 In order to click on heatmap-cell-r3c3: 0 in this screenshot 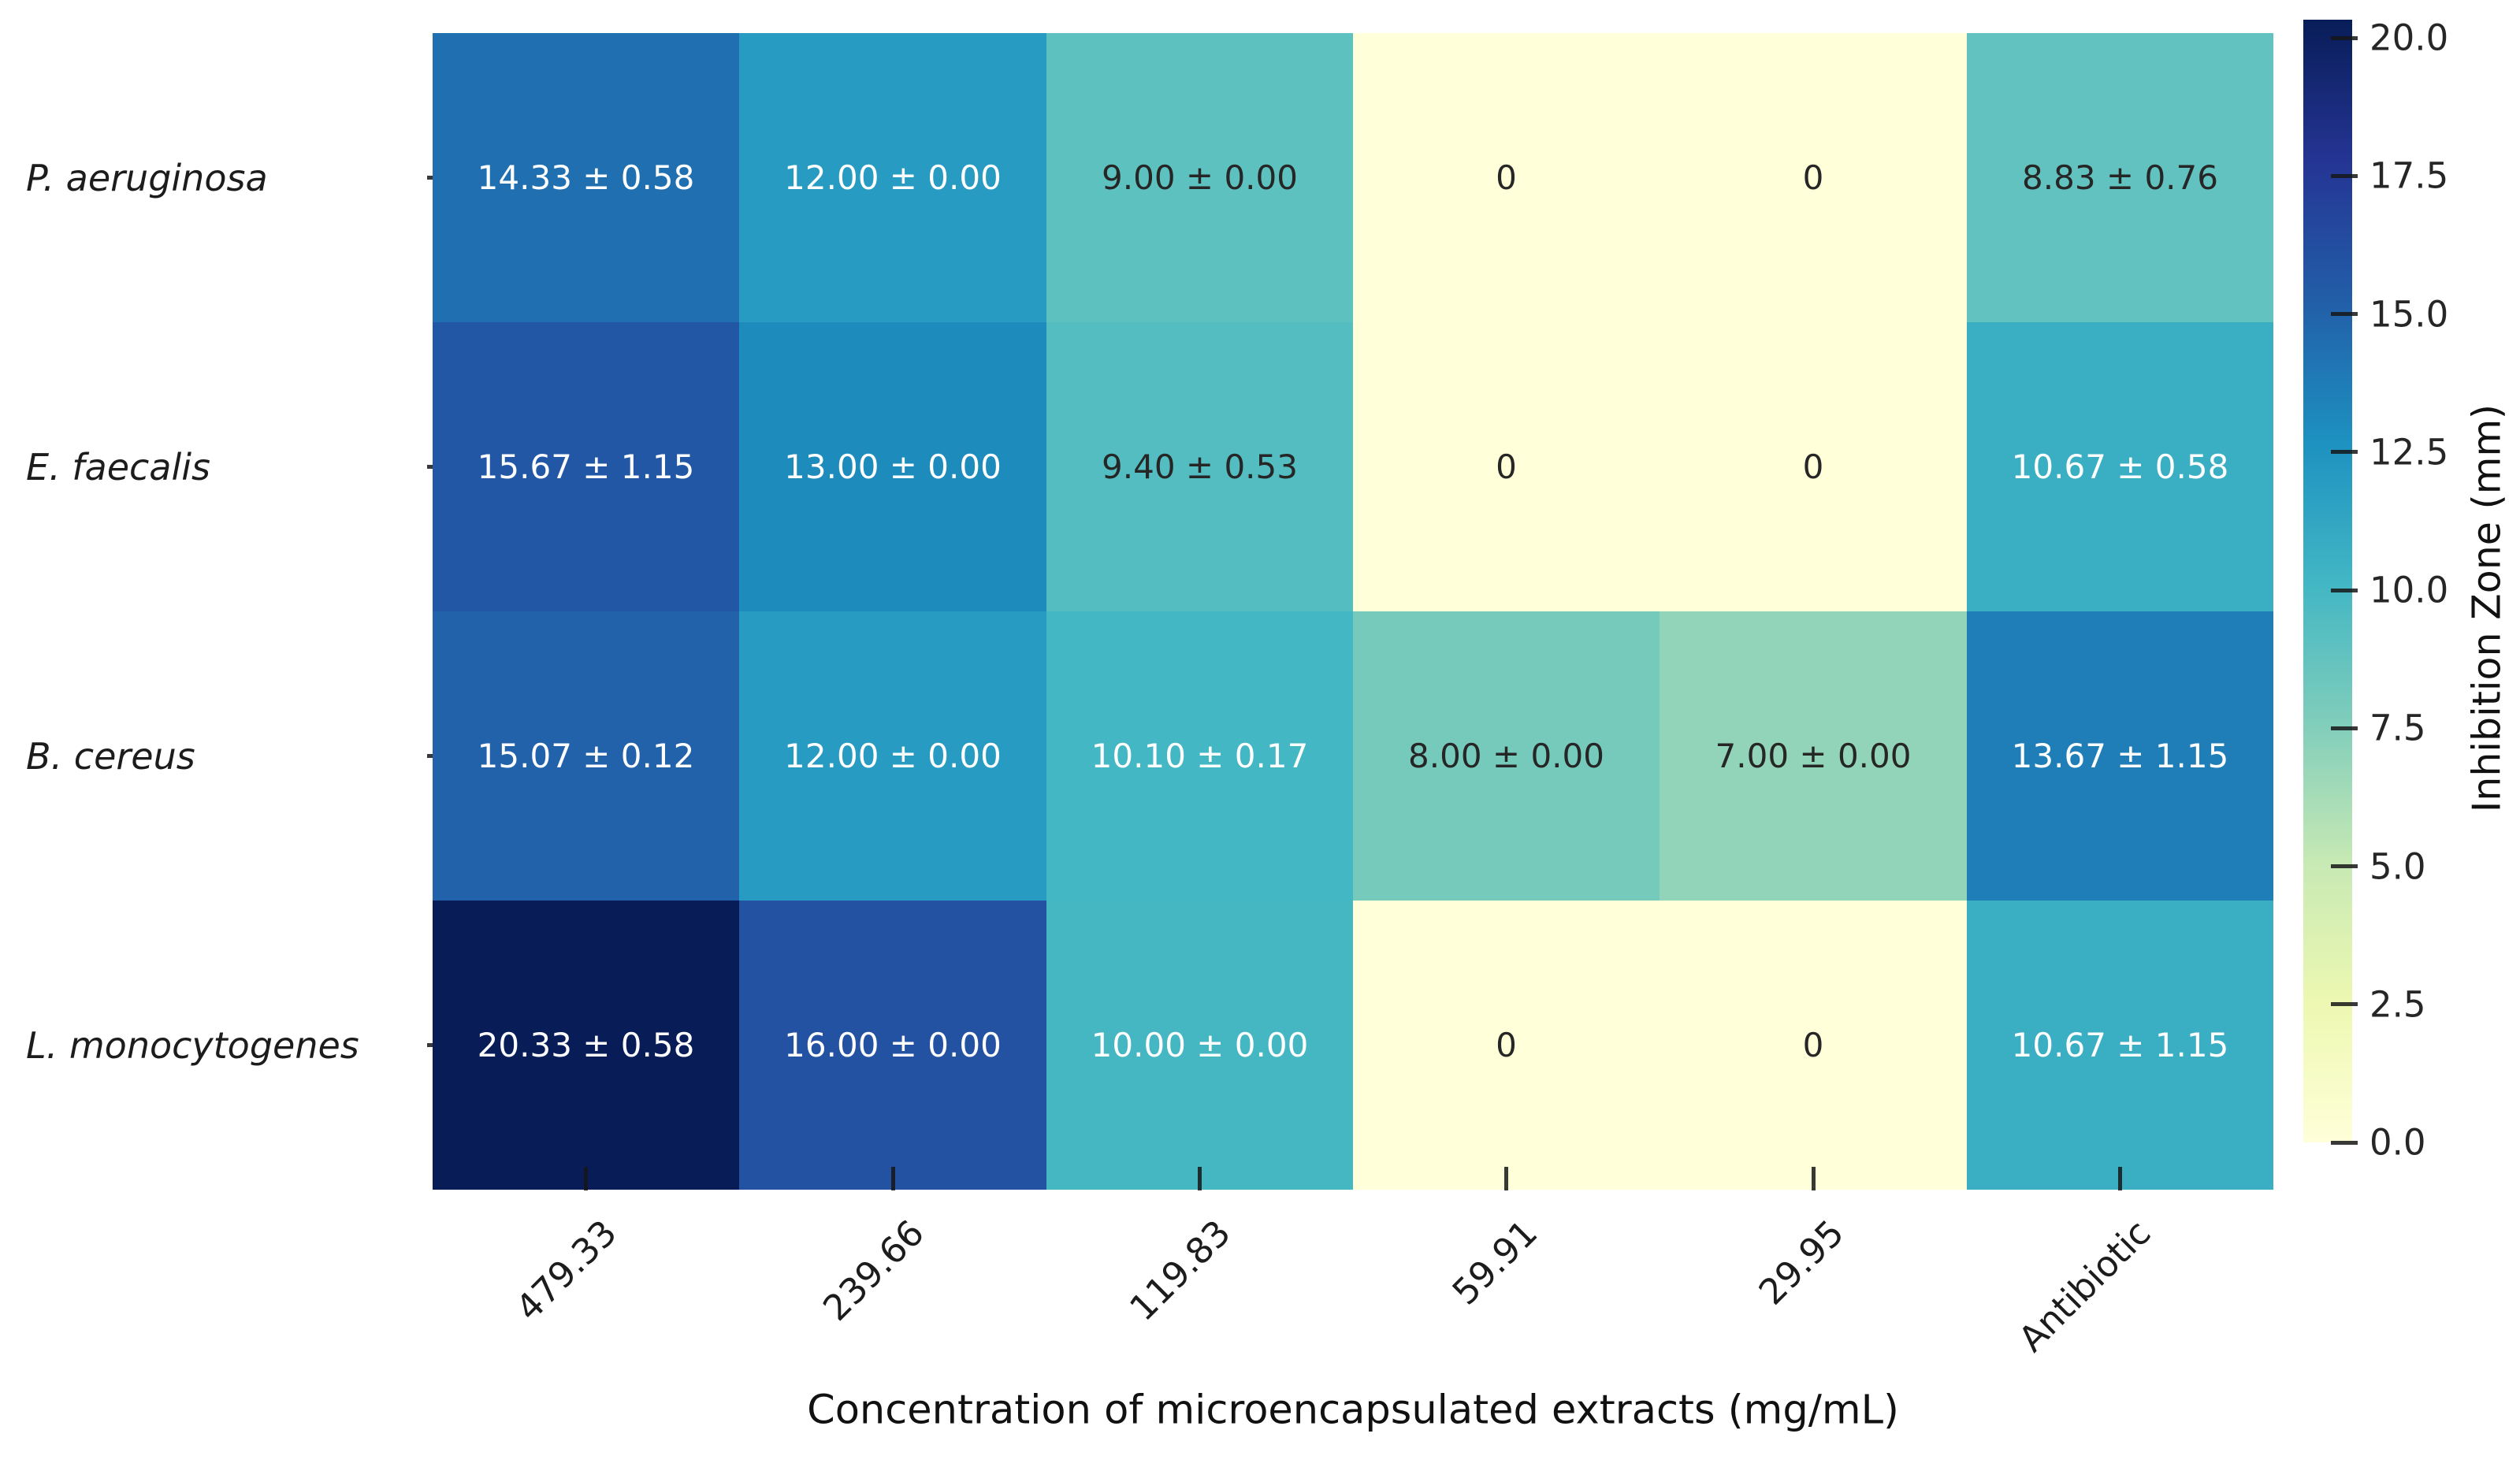, I will do `click(1506, 1045)`.